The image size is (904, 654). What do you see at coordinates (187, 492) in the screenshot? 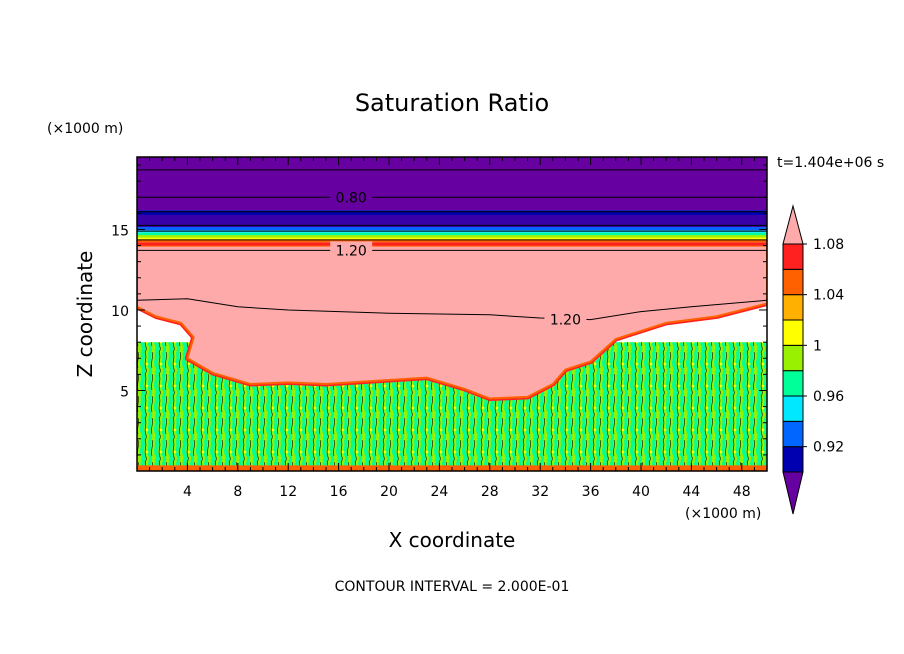
I see `x-tick-label: 4` at bounding box center [187, 492].